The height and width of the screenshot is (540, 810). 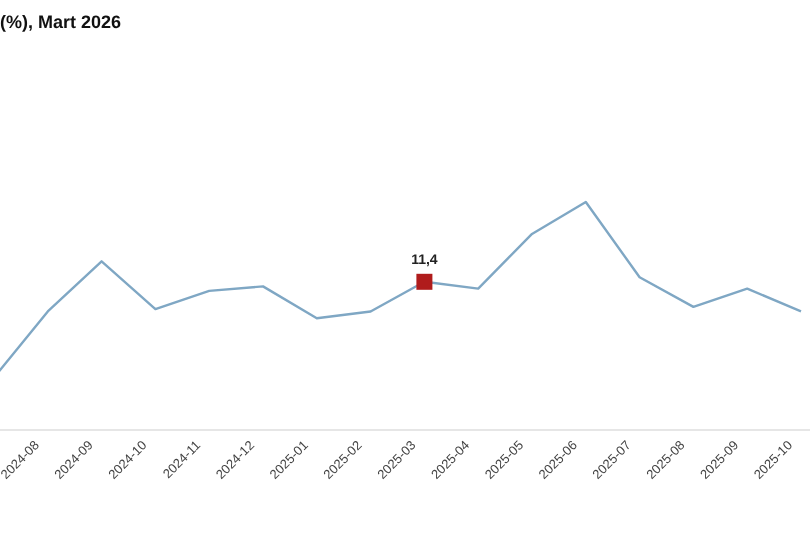 I want to click on chart-title: (%), Mart 2026, so click(x=61, y=22).